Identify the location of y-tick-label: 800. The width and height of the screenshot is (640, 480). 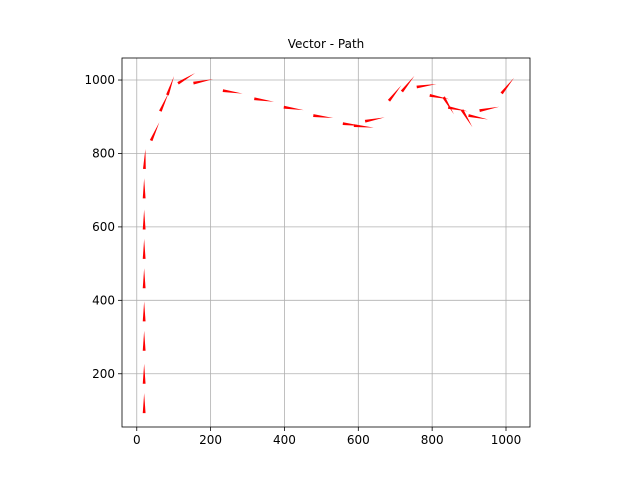
(103, 153).